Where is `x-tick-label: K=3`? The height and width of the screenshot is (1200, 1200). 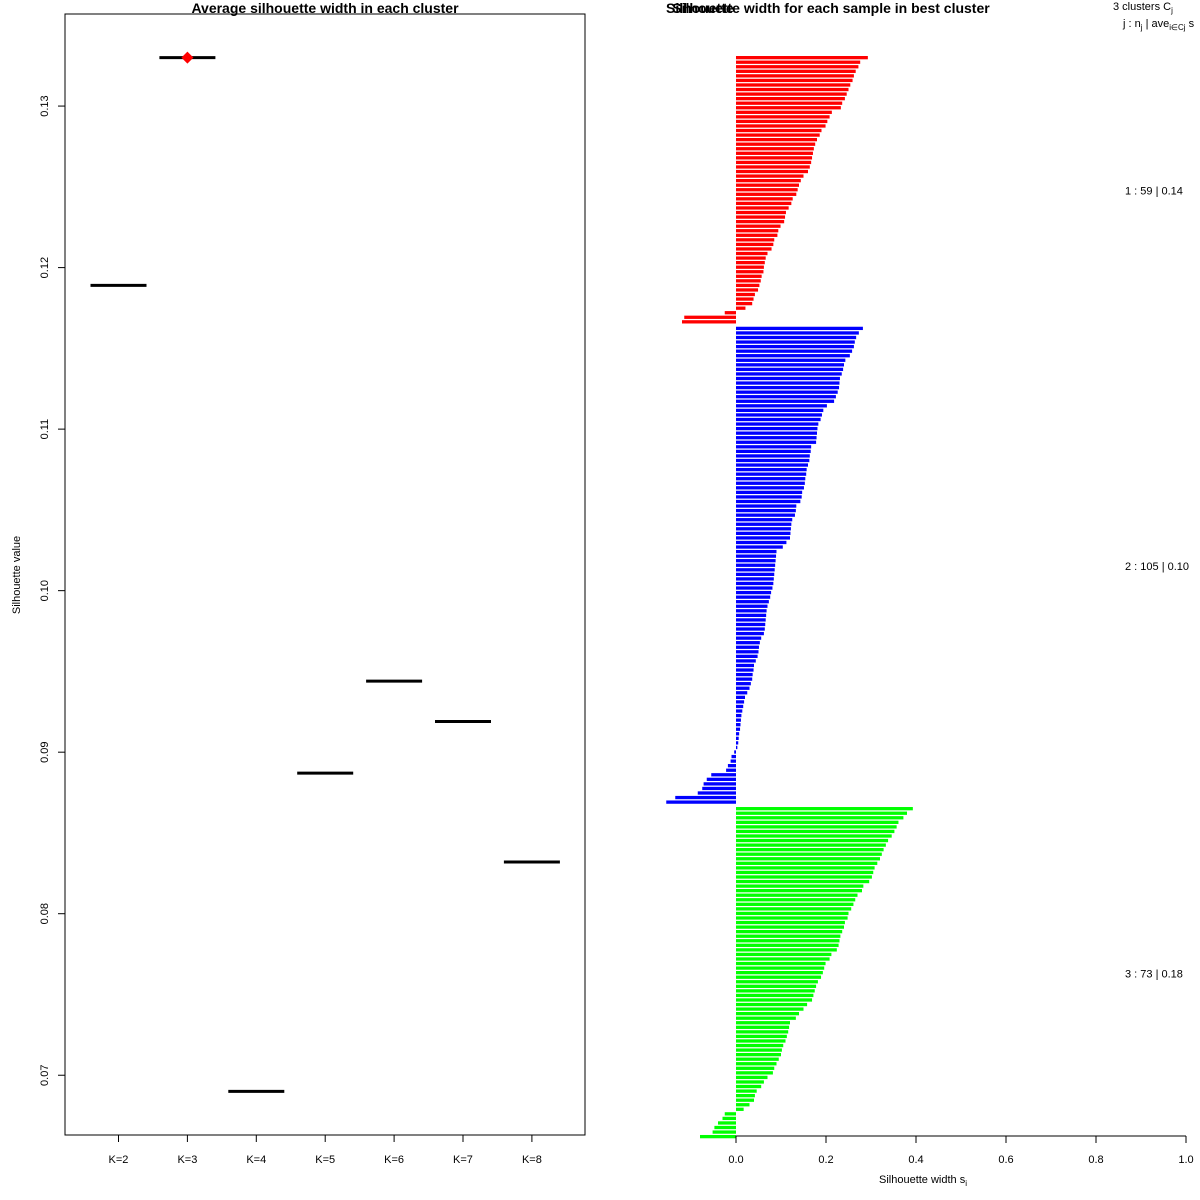
x-tick-label: K=3 is located at coordinates (187, 1160).